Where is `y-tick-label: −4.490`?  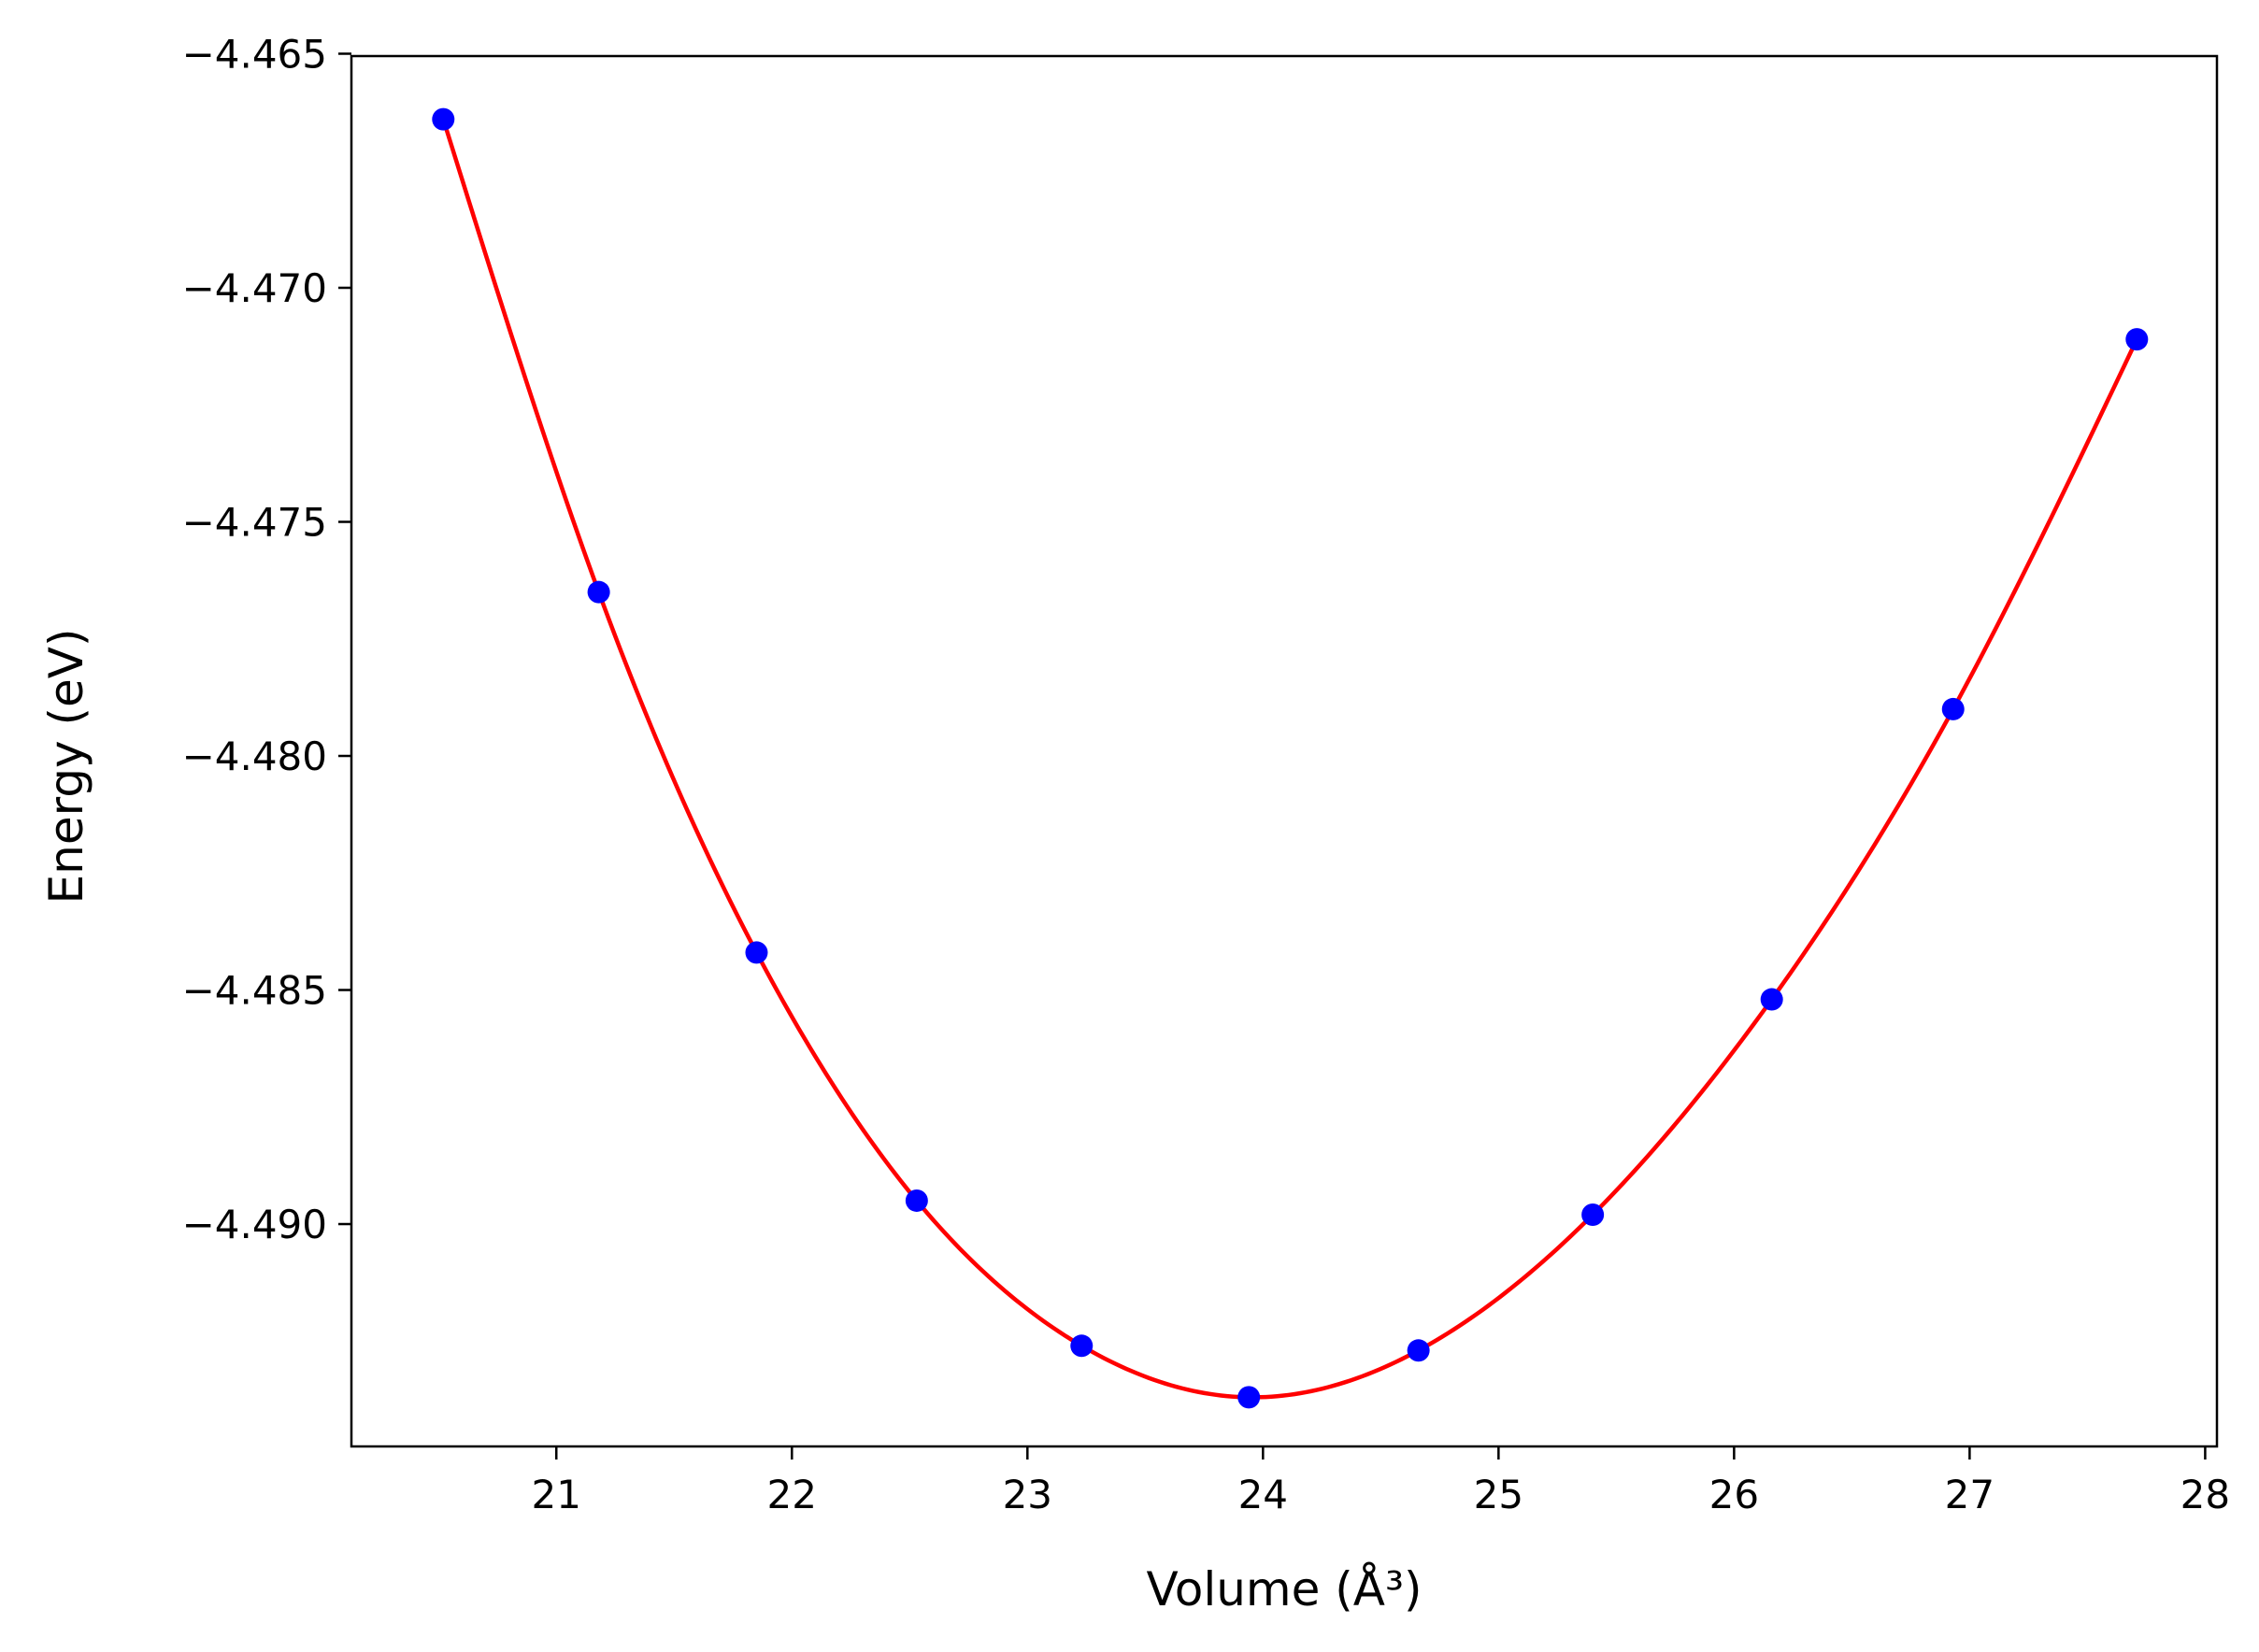
y-tick-label: −4.490 is located at coordinates (255, 1225).